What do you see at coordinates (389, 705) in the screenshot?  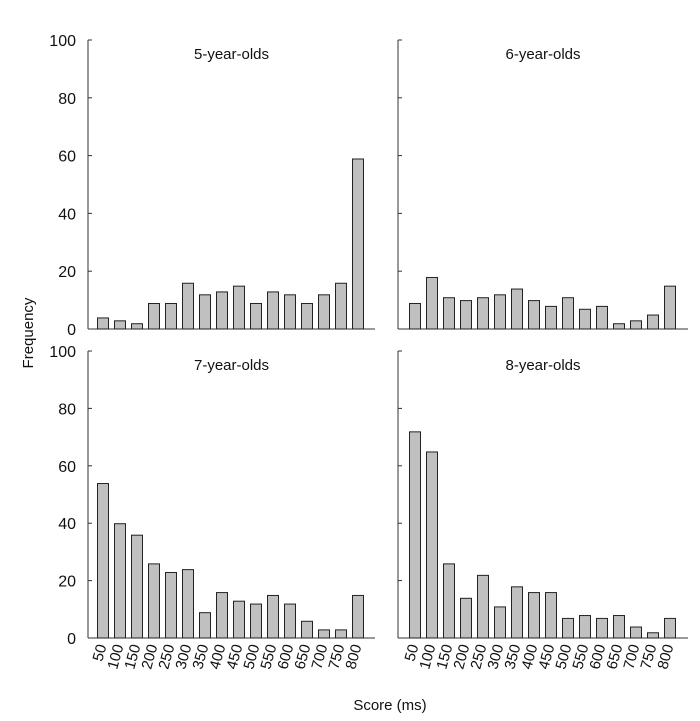 I see `x-axis-label: Score (ms)` at bounding box center [389, 705].